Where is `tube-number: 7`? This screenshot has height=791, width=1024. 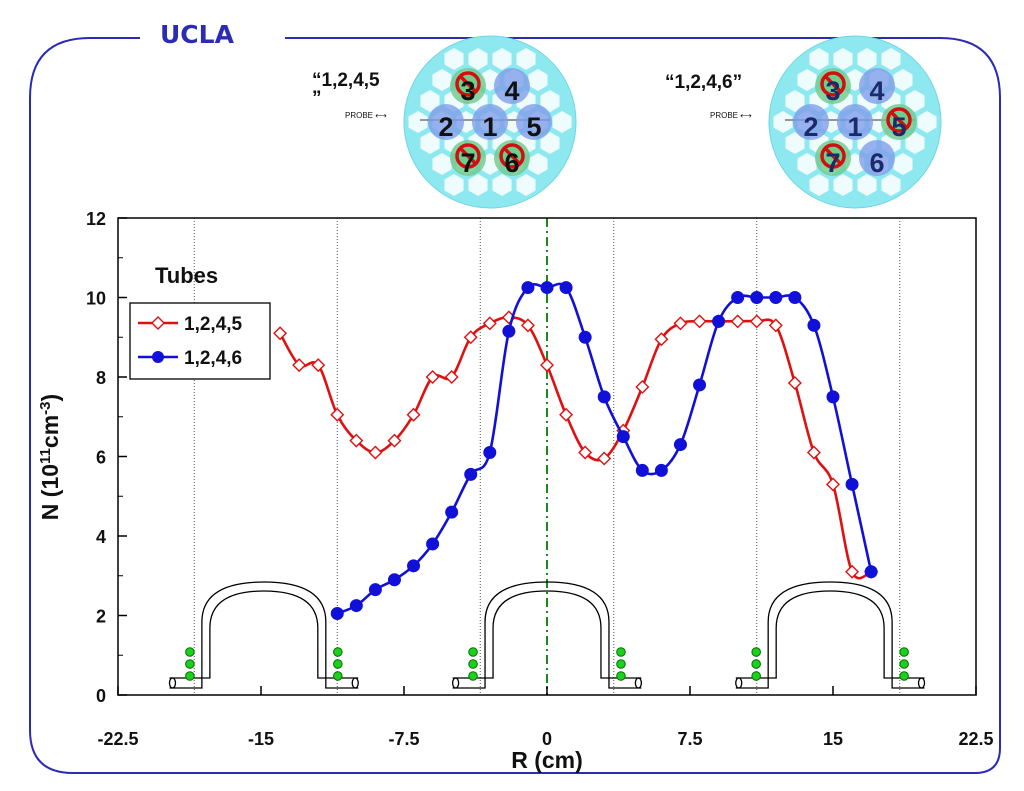
tube-number: 7 is located at coordinates (832, 163).